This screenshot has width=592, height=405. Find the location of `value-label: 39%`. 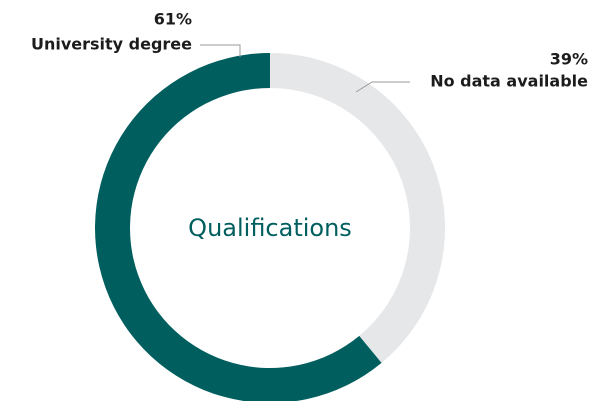

value-label: 39% is located at coordinates (569, 59).